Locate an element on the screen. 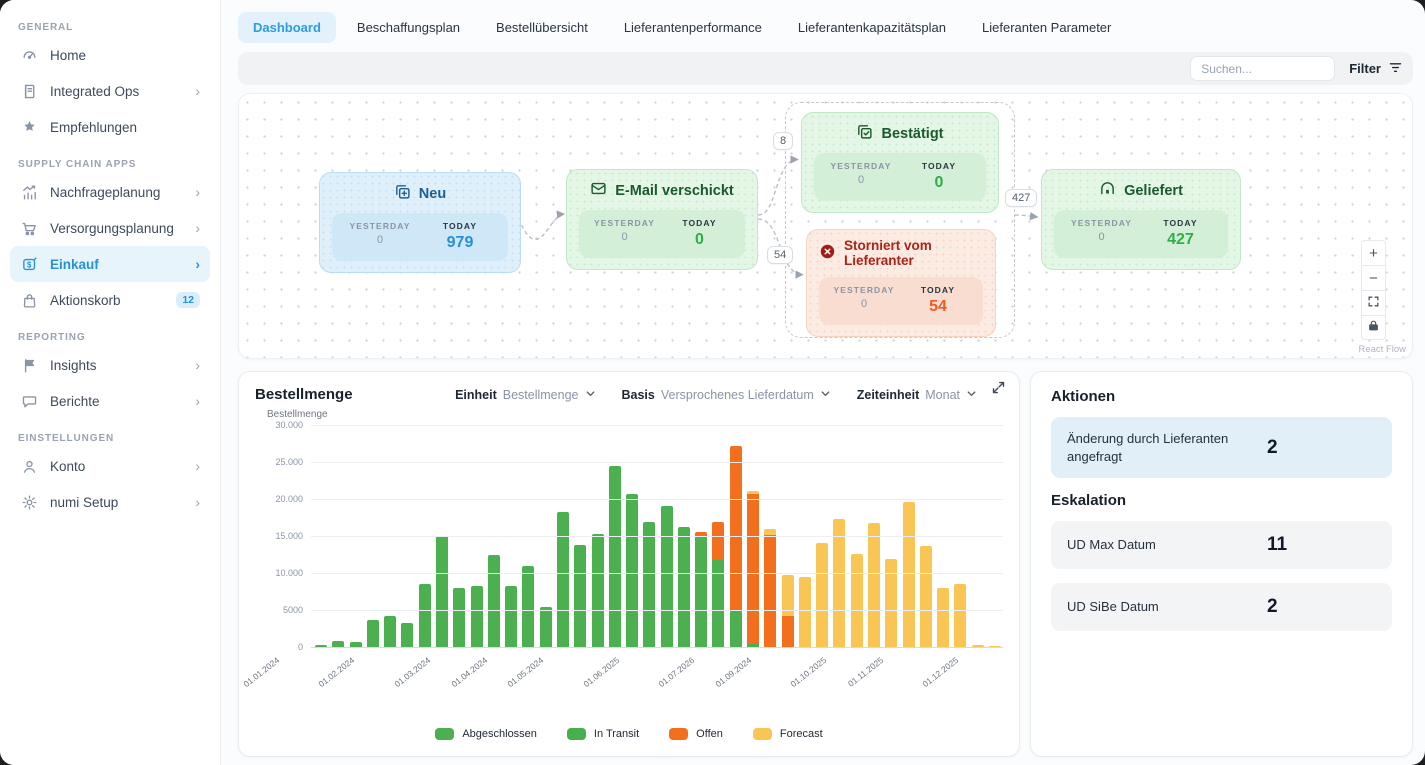 The image size is (1425, 765). stat-today: TODAY 979 is located at coordinates (460, 236).